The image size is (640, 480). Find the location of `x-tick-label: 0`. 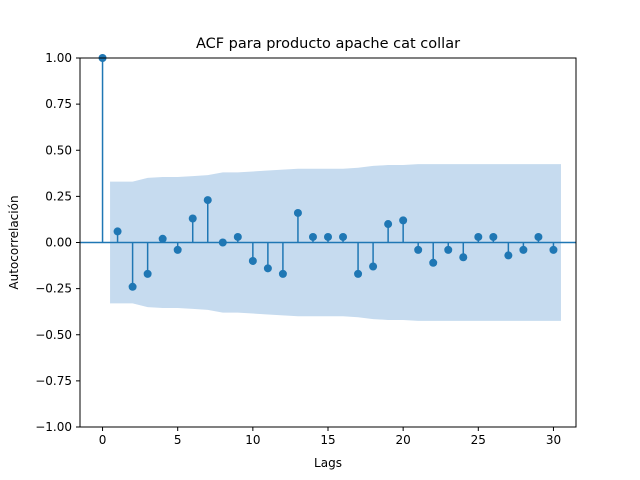

x-tick-label: 0 is located at coordinates (103, 440).